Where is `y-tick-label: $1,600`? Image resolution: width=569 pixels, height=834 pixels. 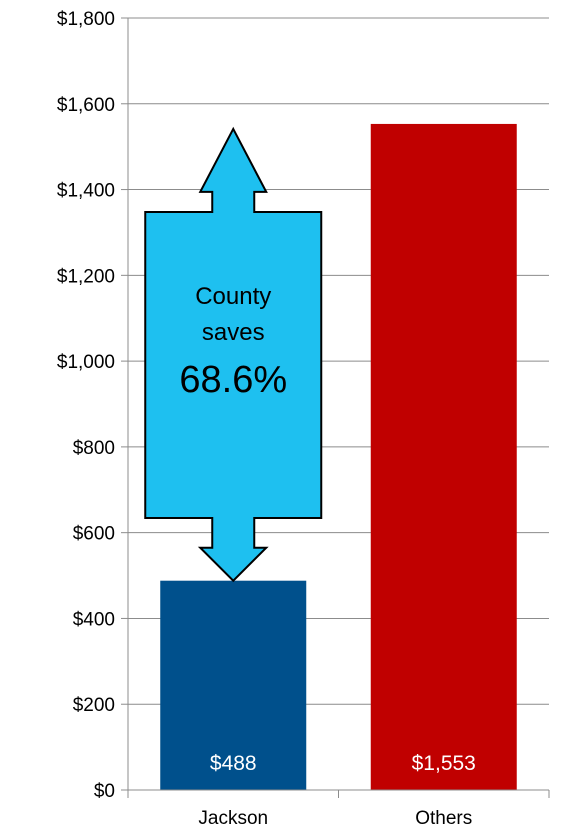
y-tick-label: $1,600 is located at coordinates (86, 105).